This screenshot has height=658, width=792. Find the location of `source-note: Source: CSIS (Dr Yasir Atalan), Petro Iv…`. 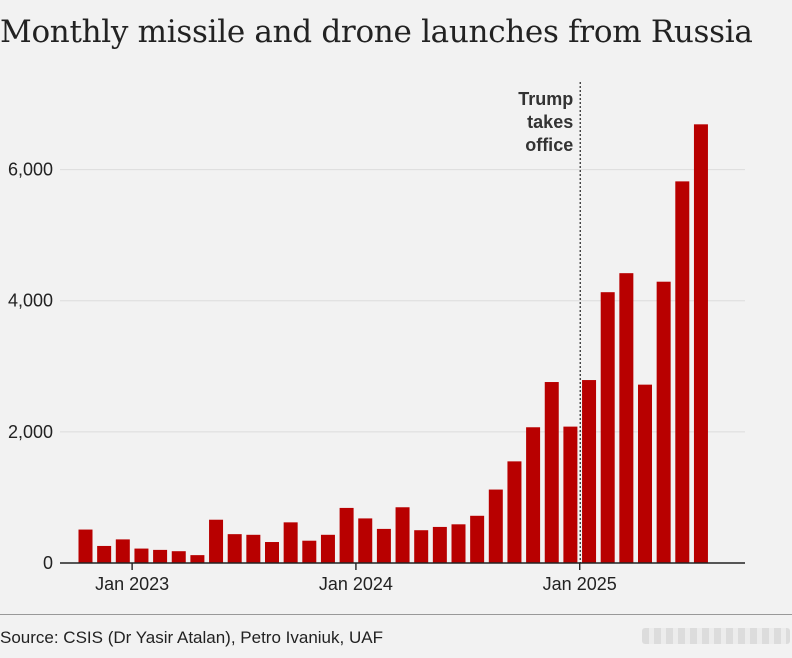

source-note: Source: CSIS (Dr Yasir Atalan), Petro Iv… is located at coordinates (191, 637).